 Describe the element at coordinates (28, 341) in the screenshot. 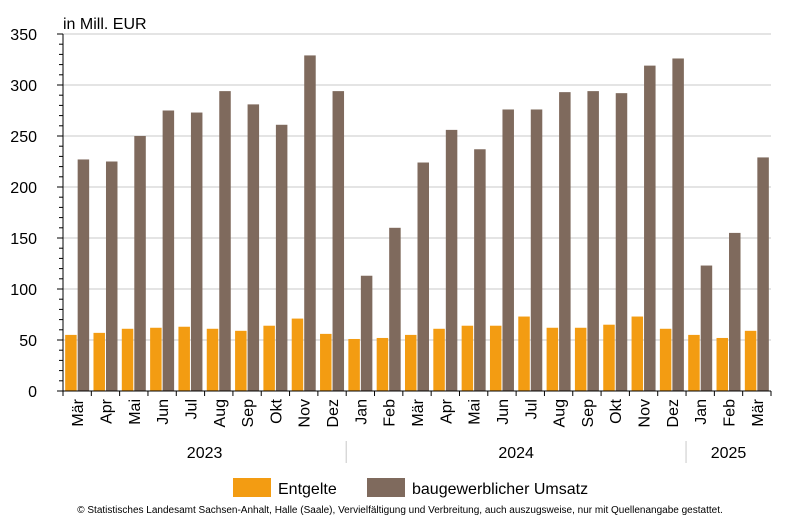

I see `y-tick-label: 50` at that location.